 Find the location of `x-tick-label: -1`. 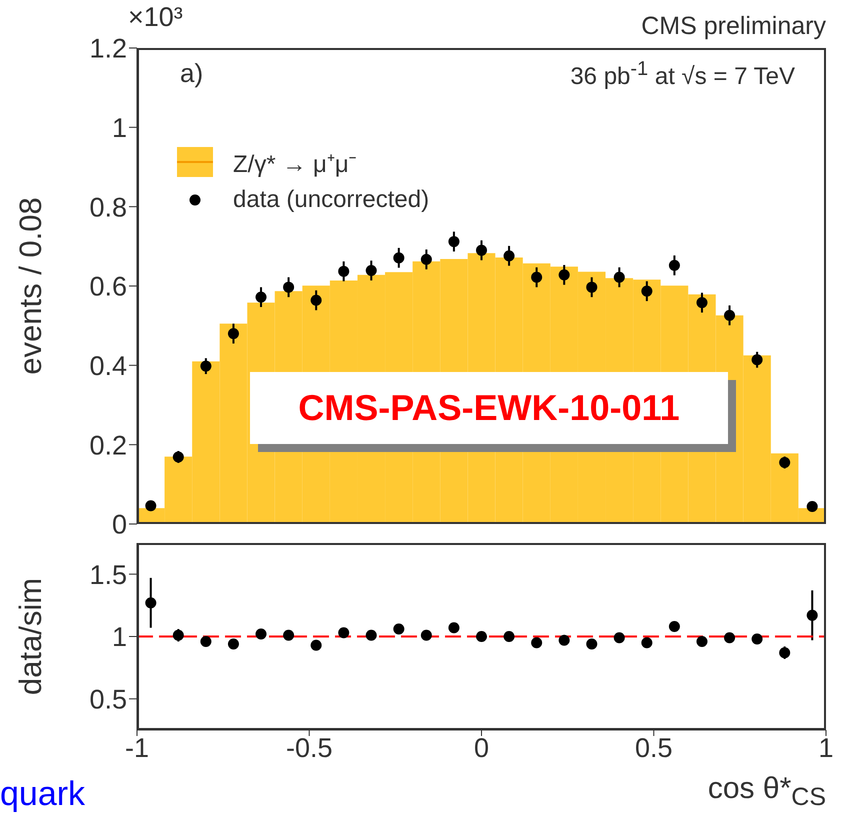

x-tick-label: -1 is located at coordinates (137, 748).